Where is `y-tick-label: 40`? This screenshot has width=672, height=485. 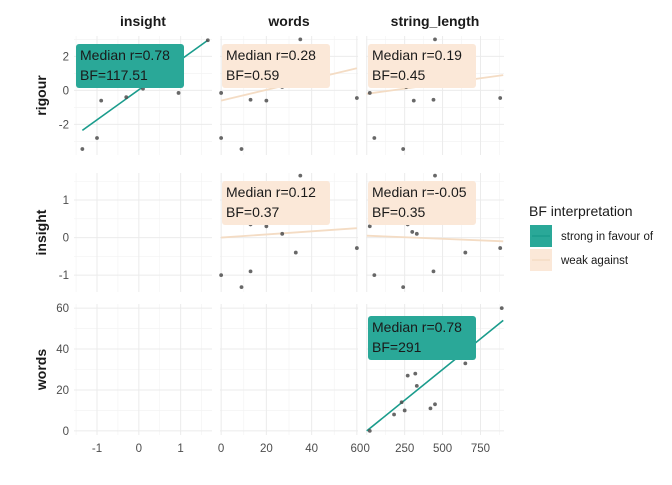 y-tick-label: 40 is located at coordinates (62, 350).